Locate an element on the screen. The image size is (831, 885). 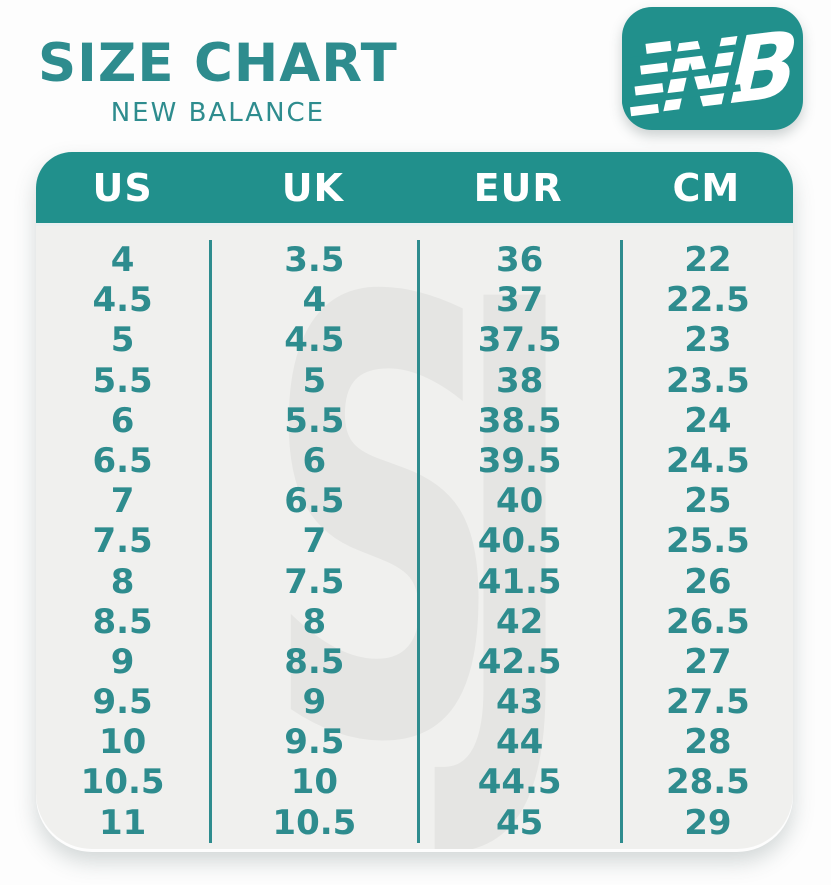
size-value-eur: 42 is located at coordinates (519, 621).